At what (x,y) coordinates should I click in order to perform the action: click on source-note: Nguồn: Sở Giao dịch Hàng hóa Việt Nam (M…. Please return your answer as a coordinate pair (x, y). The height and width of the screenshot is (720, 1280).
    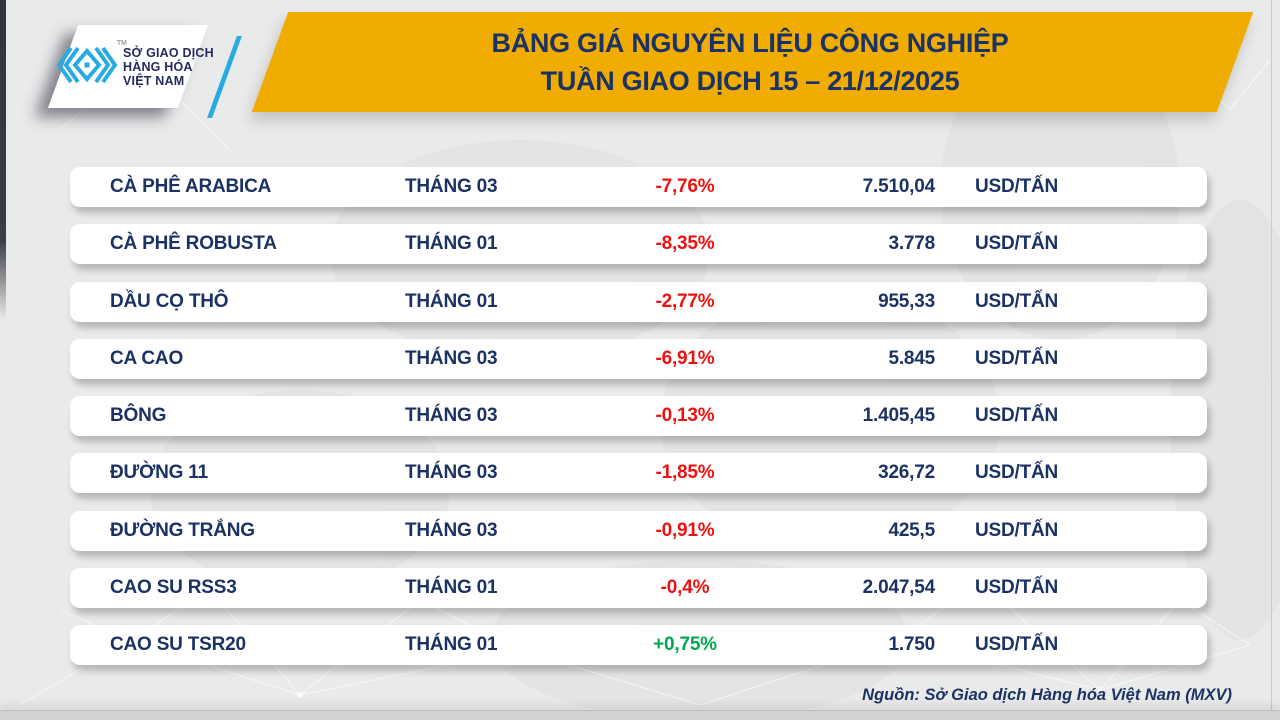
    Looking at the image, I should click on (1047, 695).